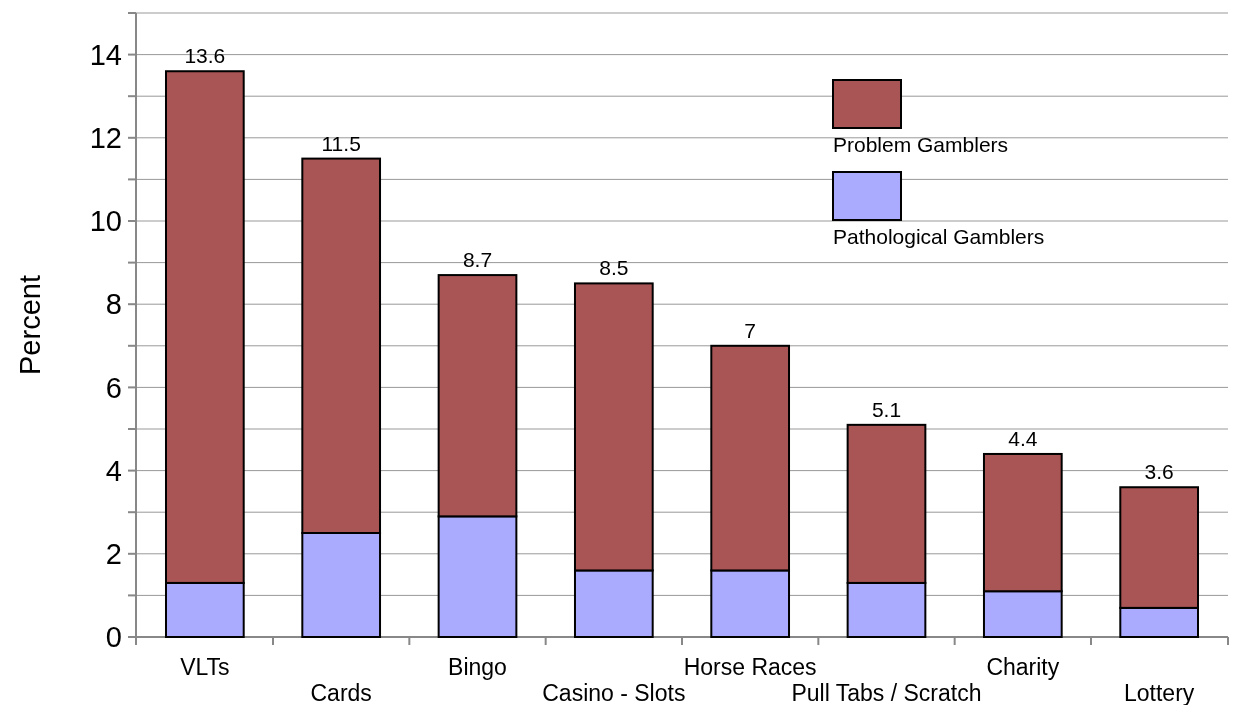 The width and height of the screenshot is (1238, 713). I want to click on total-label: 4.4, so click(1023, 438).